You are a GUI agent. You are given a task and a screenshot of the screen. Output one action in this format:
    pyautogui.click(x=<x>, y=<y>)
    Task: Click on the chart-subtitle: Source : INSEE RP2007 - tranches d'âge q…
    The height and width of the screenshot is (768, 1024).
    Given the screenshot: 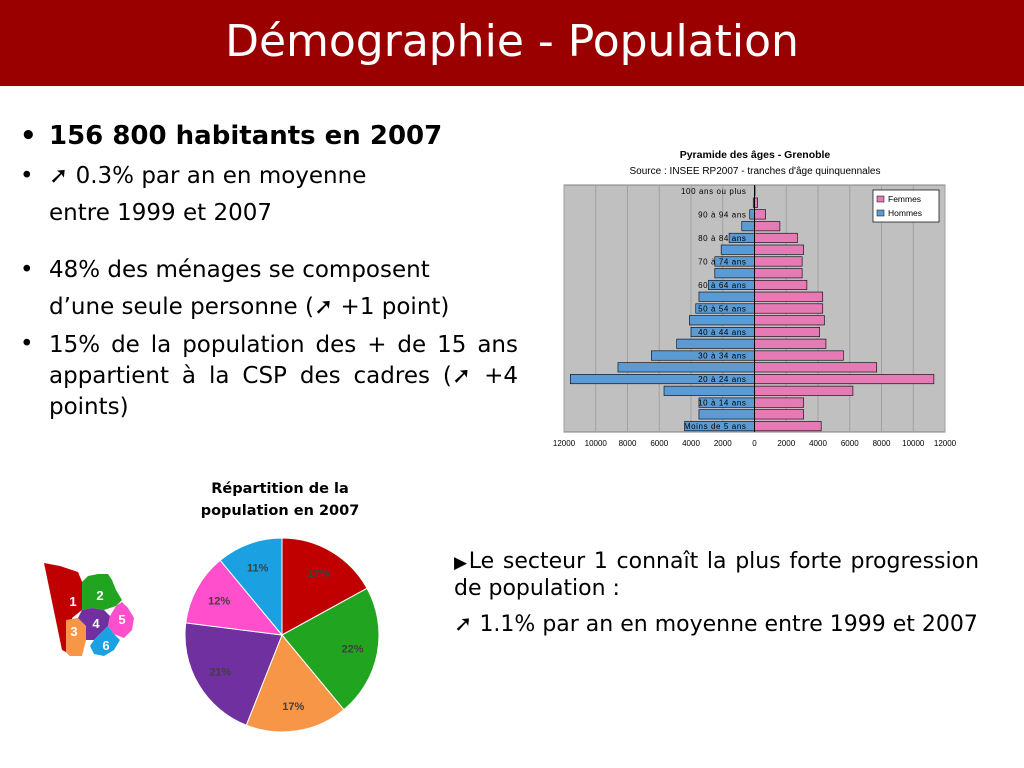 What is the action you would take?
    pyautogui.click(x=755, y=171)
    